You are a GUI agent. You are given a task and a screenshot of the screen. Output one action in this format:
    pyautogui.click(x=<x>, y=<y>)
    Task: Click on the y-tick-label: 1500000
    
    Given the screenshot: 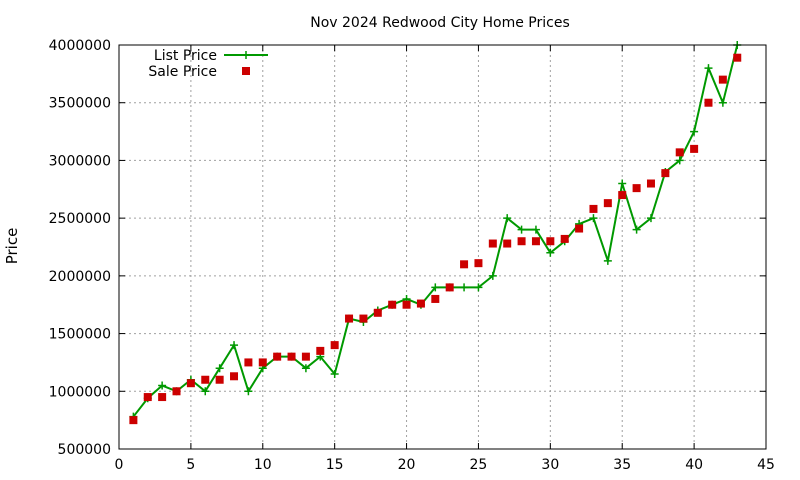 What is the action you would take?
    pyautogui.click(x=80, y=335)
    